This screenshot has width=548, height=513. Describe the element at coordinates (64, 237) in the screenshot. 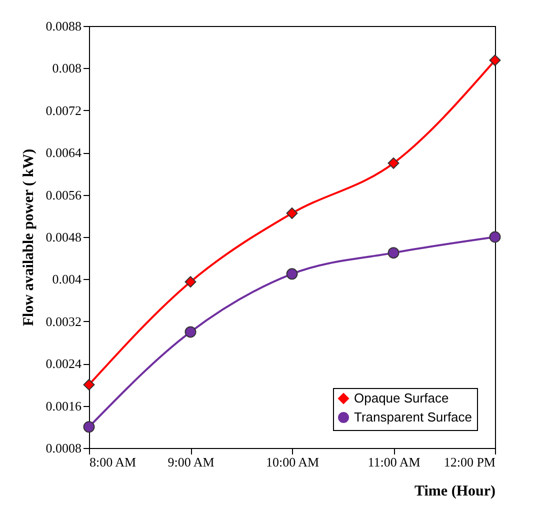

I see `y-tick-label: 0.0048` at that location.